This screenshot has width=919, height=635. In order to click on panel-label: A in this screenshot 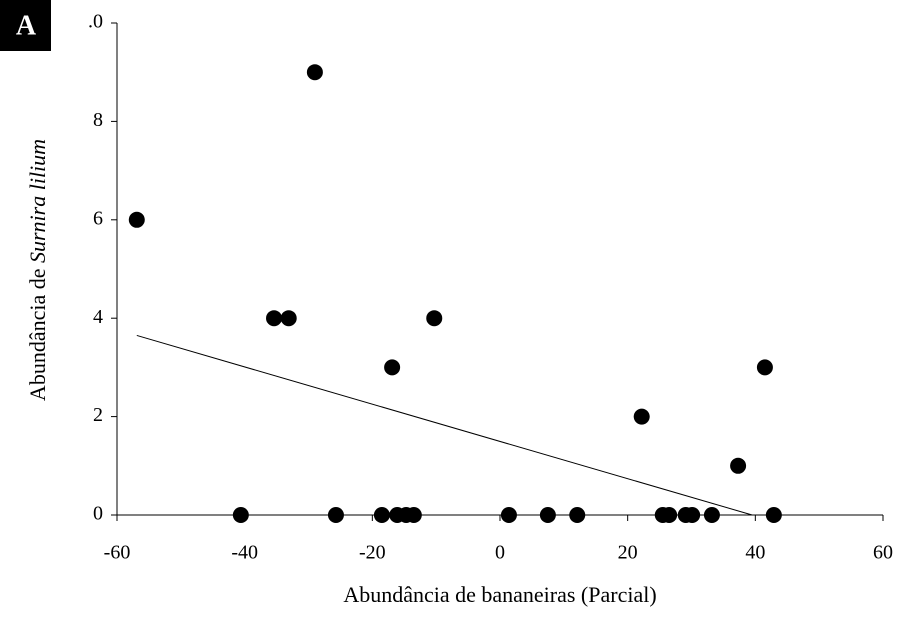, I will do `click(26, 25)`.